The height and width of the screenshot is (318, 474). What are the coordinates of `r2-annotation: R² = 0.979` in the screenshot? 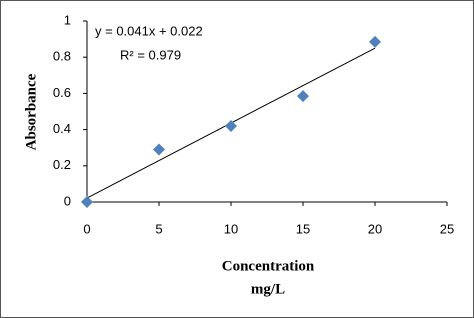 It's located at (150, 54).